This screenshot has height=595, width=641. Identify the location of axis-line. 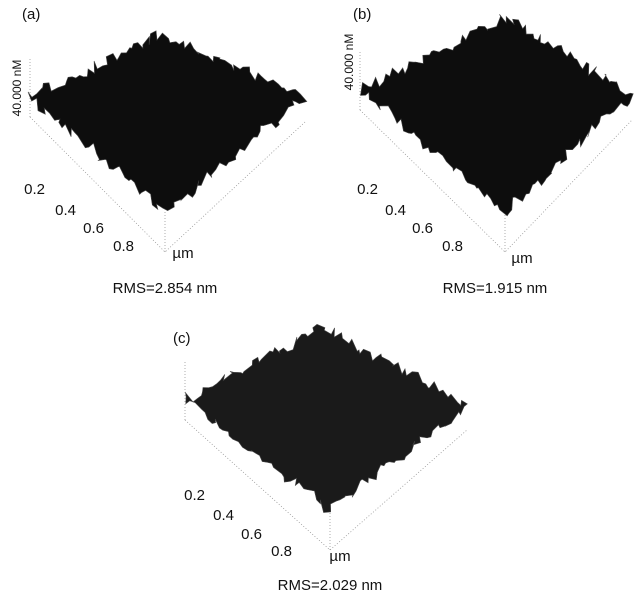
(167, 184).